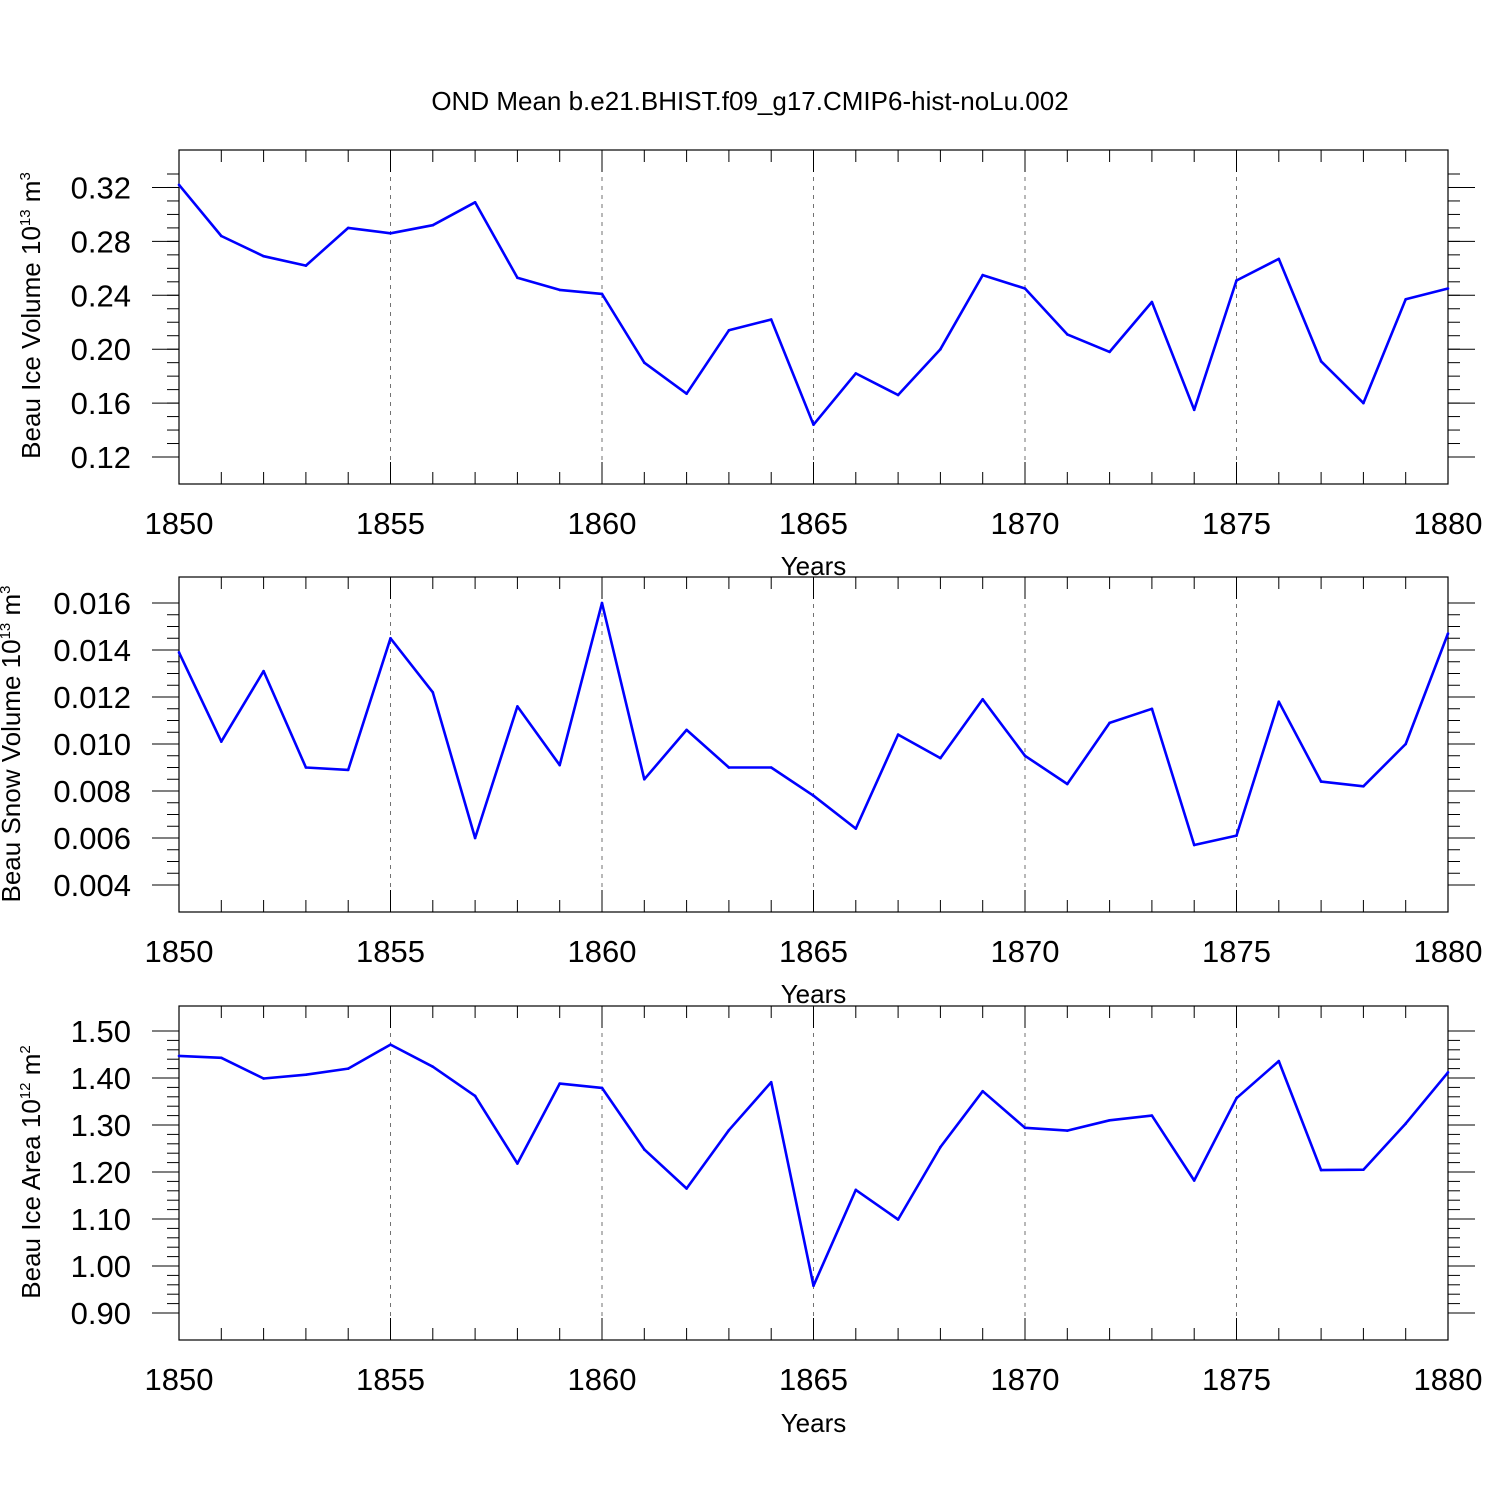 The height and width of the screenshot is (1500, 1500). I want to click on y-tick-label: 0.16, so click(101, 403).